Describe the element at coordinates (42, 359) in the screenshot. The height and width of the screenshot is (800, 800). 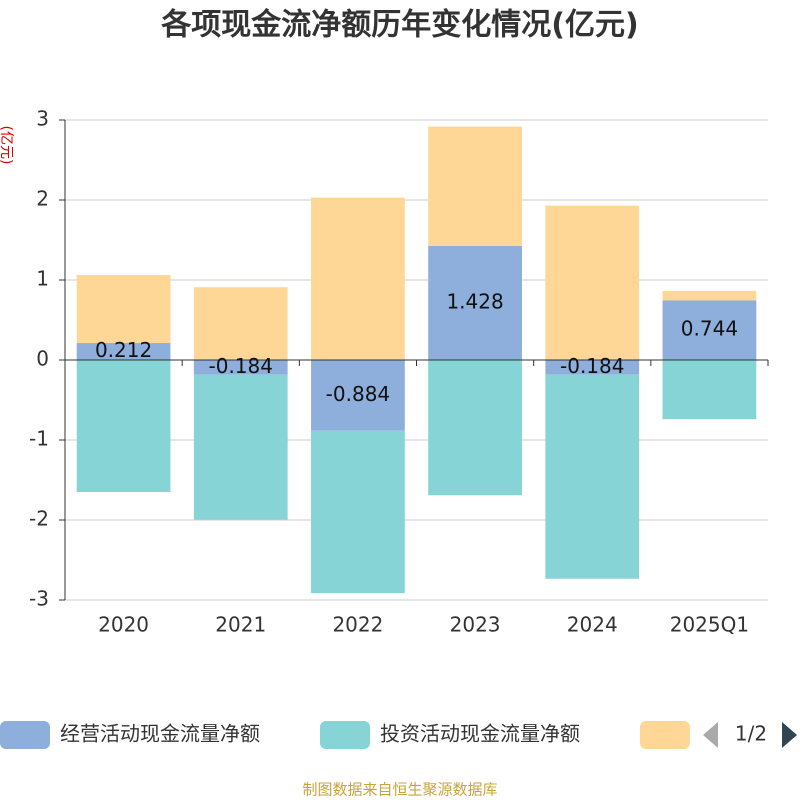
I see `y-tick-label: 0` at that location.